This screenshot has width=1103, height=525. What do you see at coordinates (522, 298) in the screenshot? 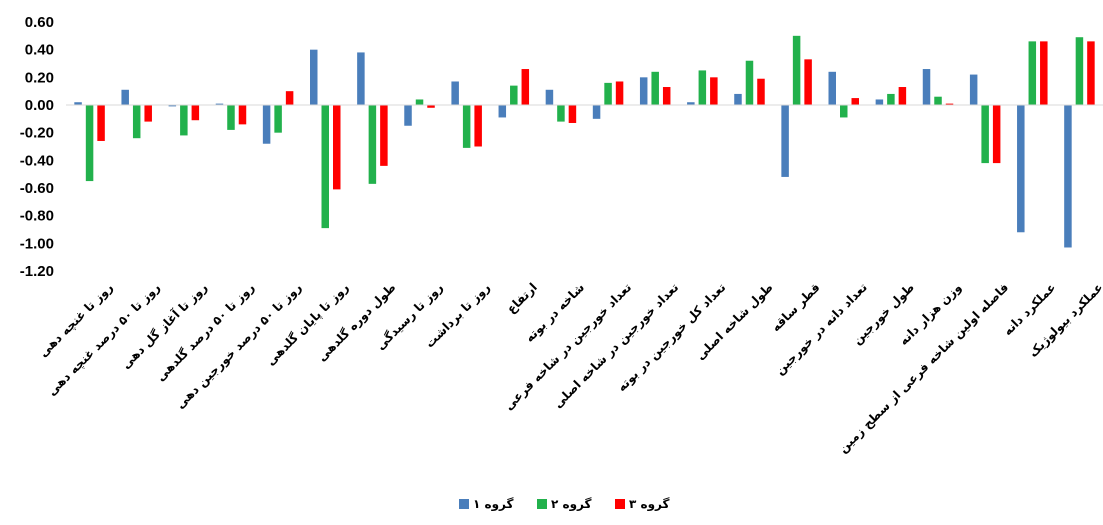
I see `x-tick-label: ارتفاع` at bounding box center [522, 298].